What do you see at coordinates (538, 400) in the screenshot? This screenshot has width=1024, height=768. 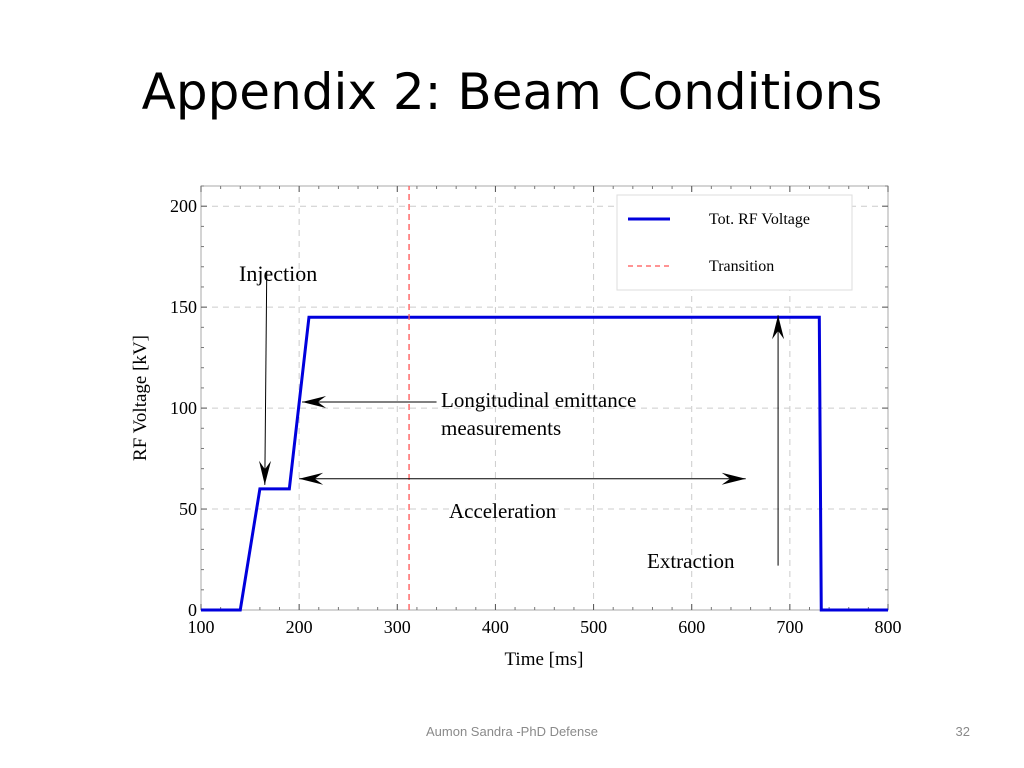 I see `annotation-longitudinal-line-1: Longitudinal emittance` at bounding box center [538, 400].